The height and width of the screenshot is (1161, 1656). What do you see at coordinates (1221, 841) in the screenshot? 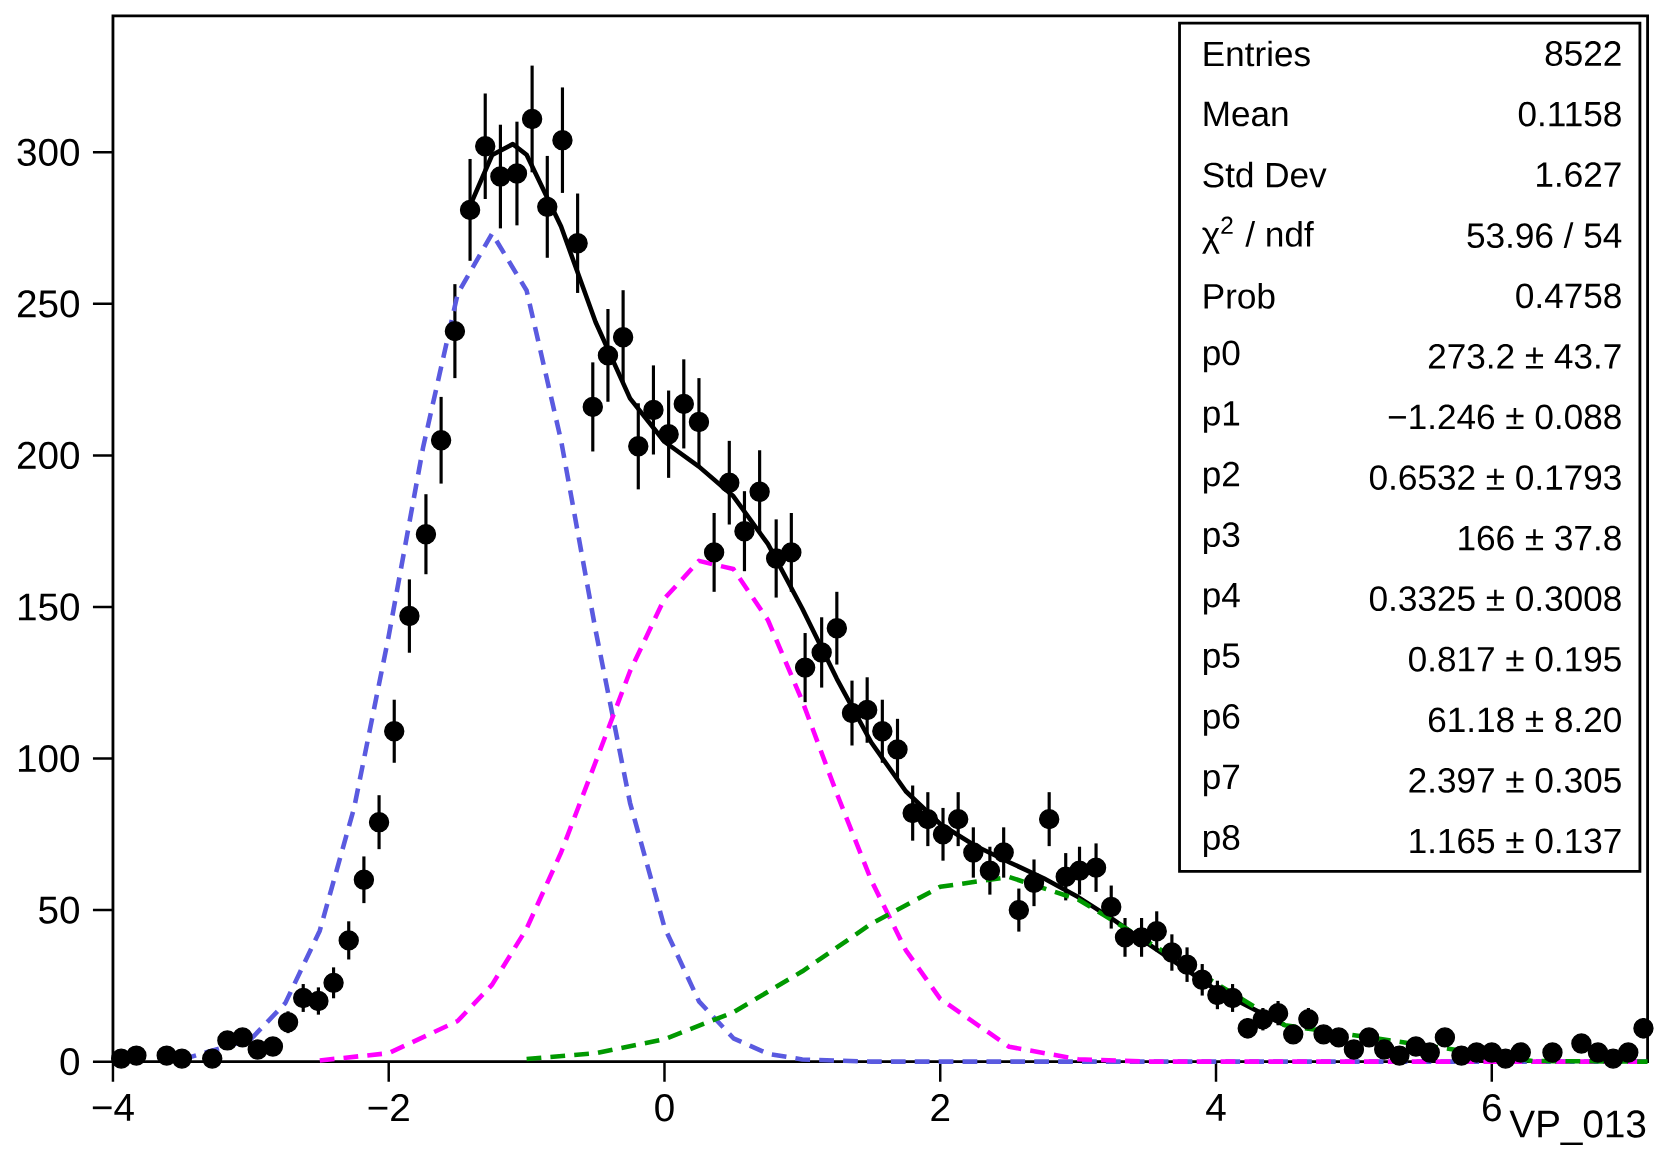
I see `annotation: p8` at bounding box center [1221, 841].